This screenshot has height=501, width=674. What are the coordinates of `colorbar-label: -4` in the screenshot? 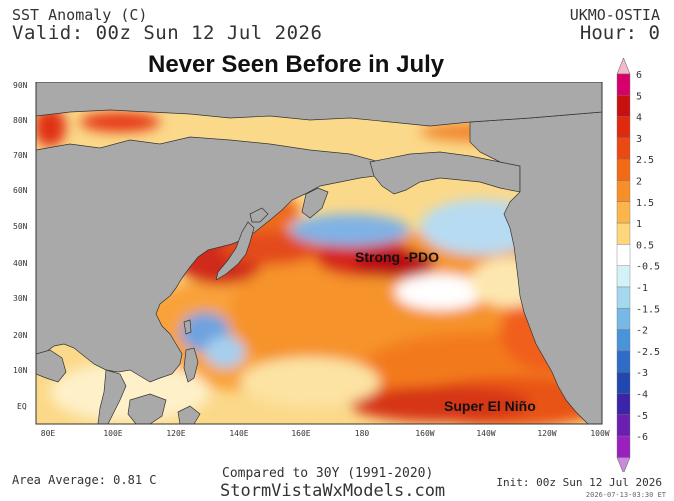 It's located at (642, 395).